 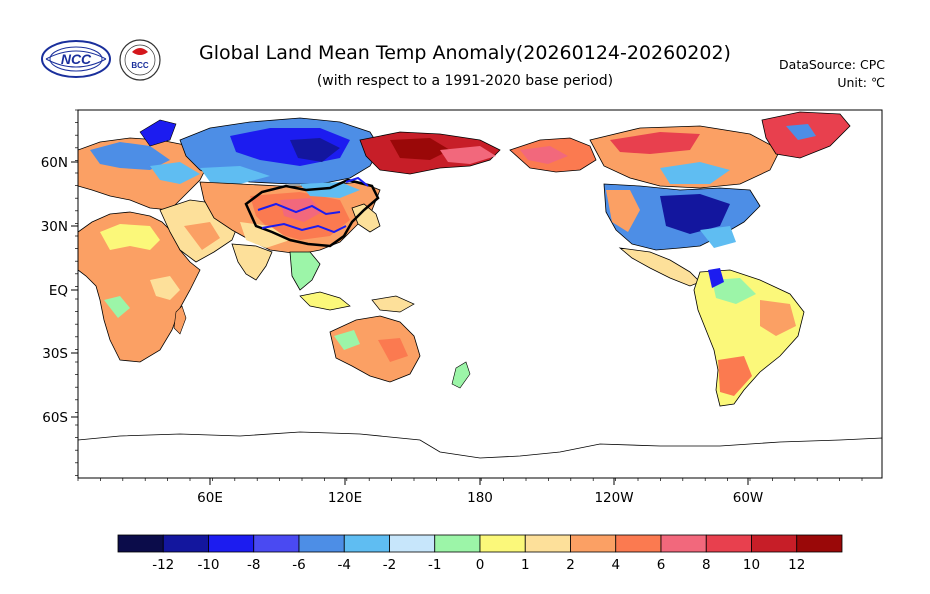 What do you see at coordinates (366, 218) in the screenshot?
I see `korea-japan` at bounding box center [366, 218].